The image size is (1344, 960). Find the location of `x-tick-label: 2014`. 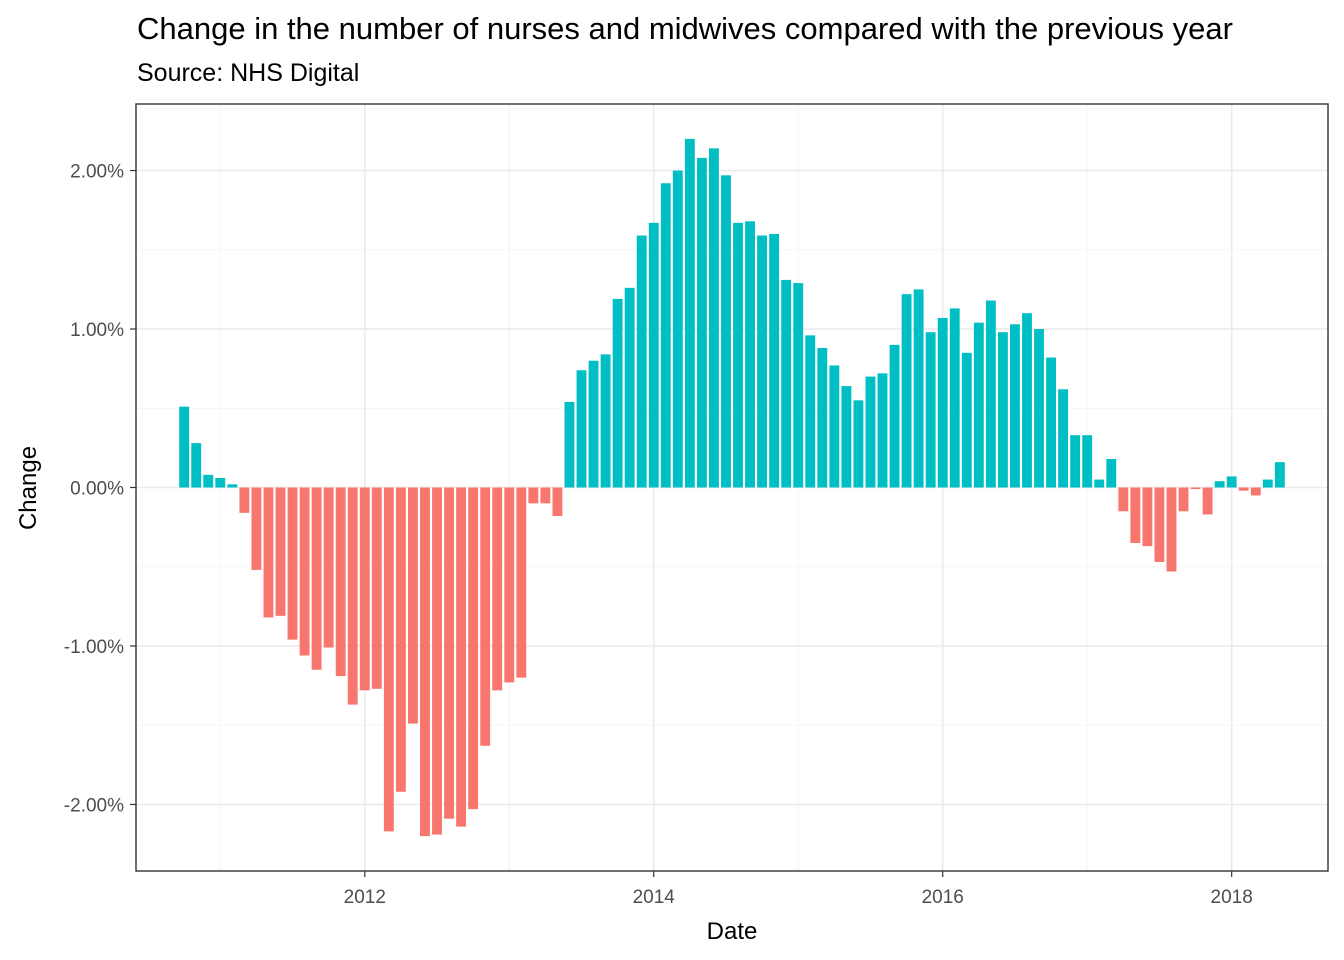

x-tick-label: 2014 is located at coordinates (654, 897).